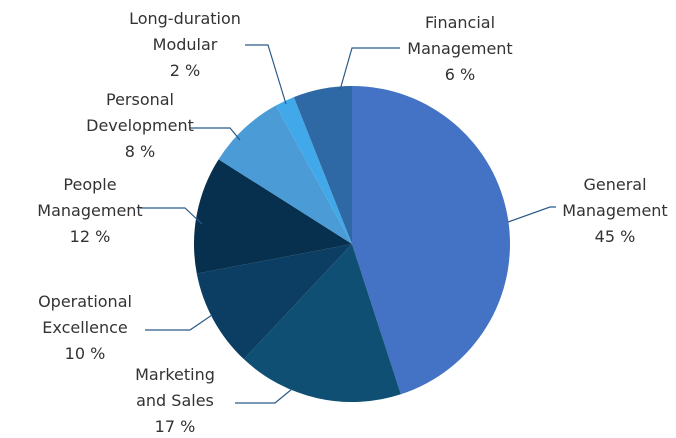 This screenshot has height=438, width=676. Describe the element at coordinates (185, 31) in the screenshot. I see `category-name: Long-duration Modular` at that location.